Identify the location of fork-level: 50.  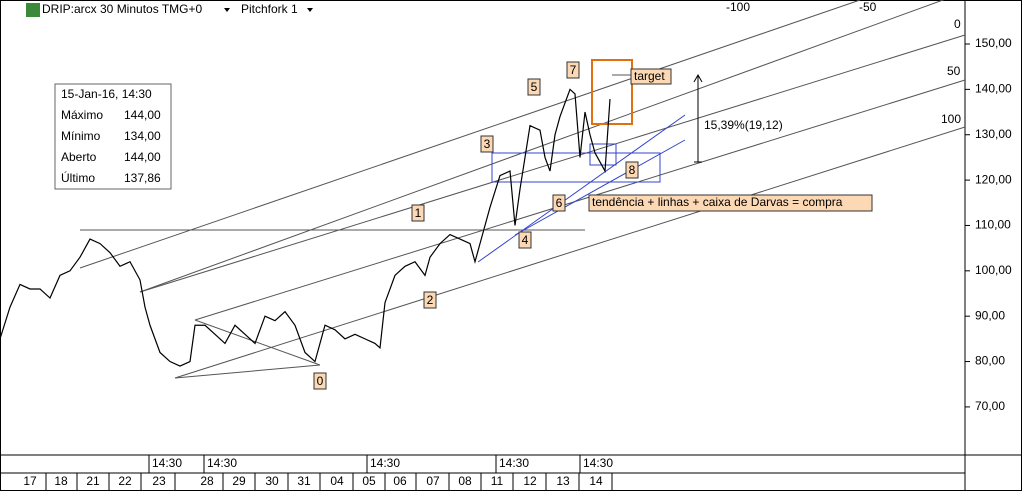
(954, 71).